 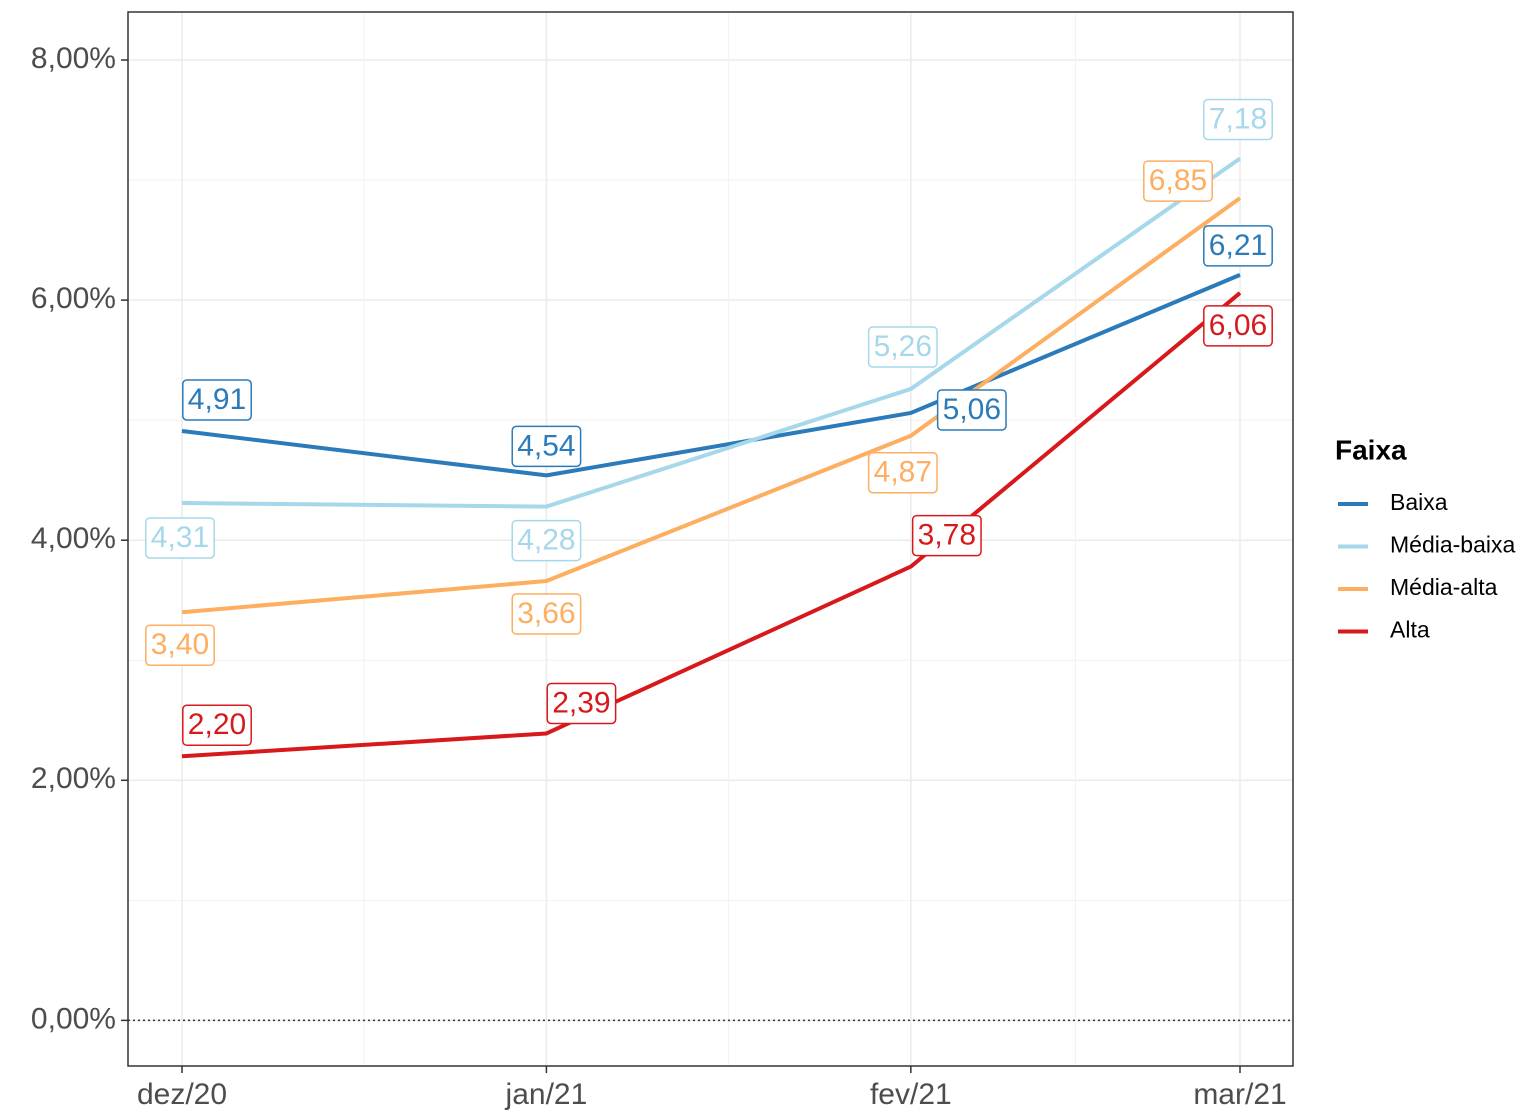 I want to click on y-tick-label: 6,00%, so click(x=73, y=298).